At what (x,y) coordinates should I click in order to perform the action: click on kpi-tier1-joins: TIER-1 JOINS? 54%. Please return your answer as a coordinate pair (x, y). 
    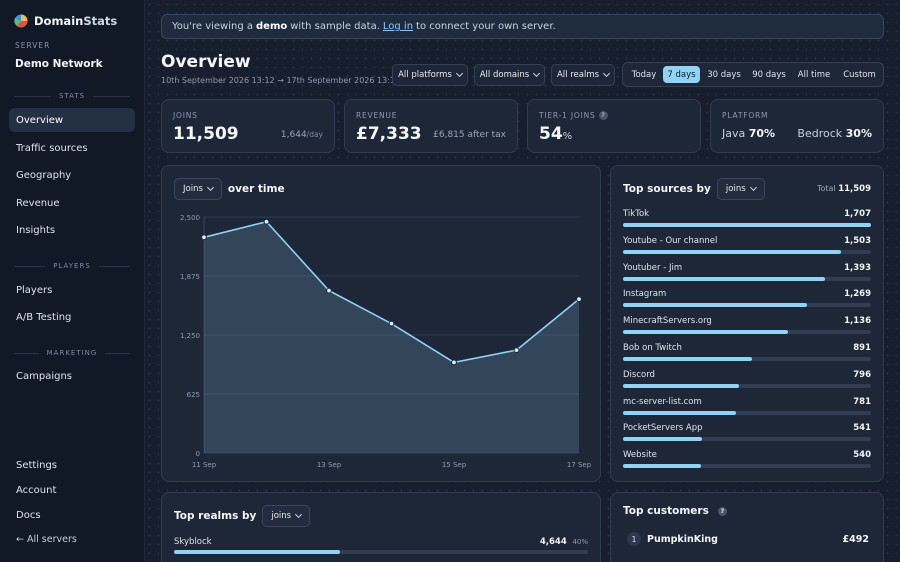
    Looking at the image, I should click on (614, 126).